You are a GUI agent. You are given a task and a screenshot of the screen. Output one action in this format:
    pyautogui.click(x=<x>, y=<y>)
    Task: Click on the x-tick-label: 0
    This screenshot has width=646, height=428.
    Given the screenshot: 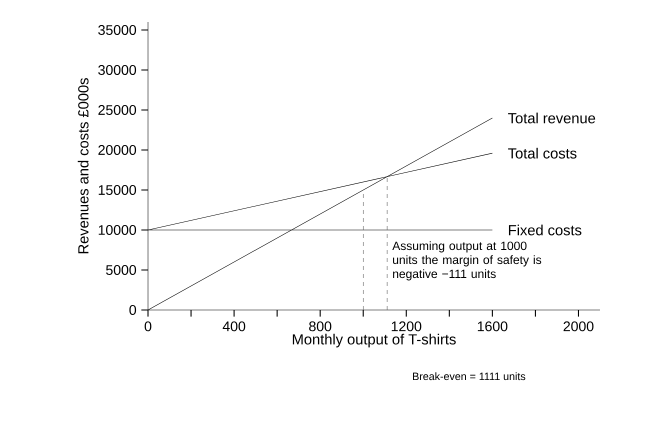 What is the action you would take?
    pyautogui.click(x=148, y=326)
    